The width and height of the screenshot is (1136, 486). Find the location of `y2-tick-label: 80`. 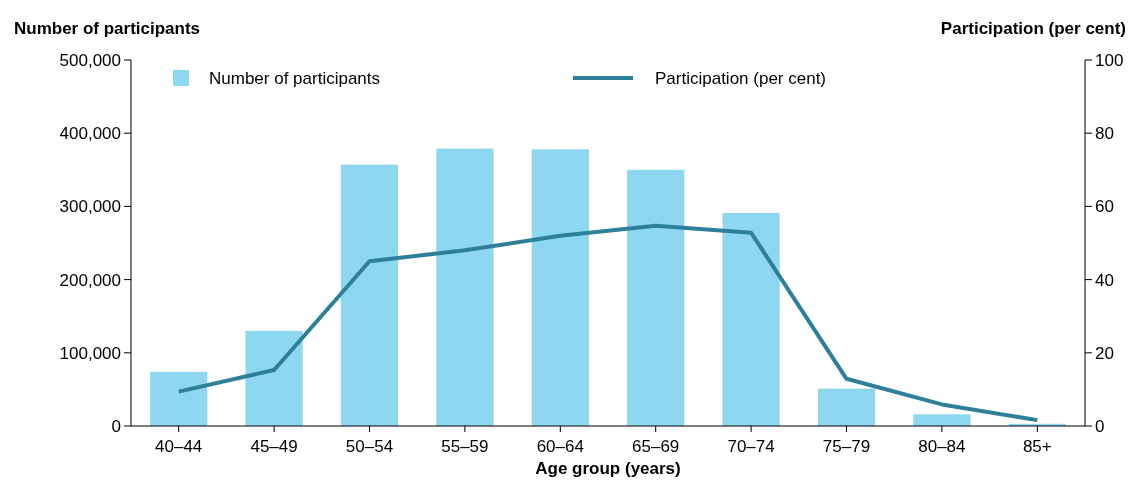

y2-tick-label: 80 is located at coordinates (1104, 134).